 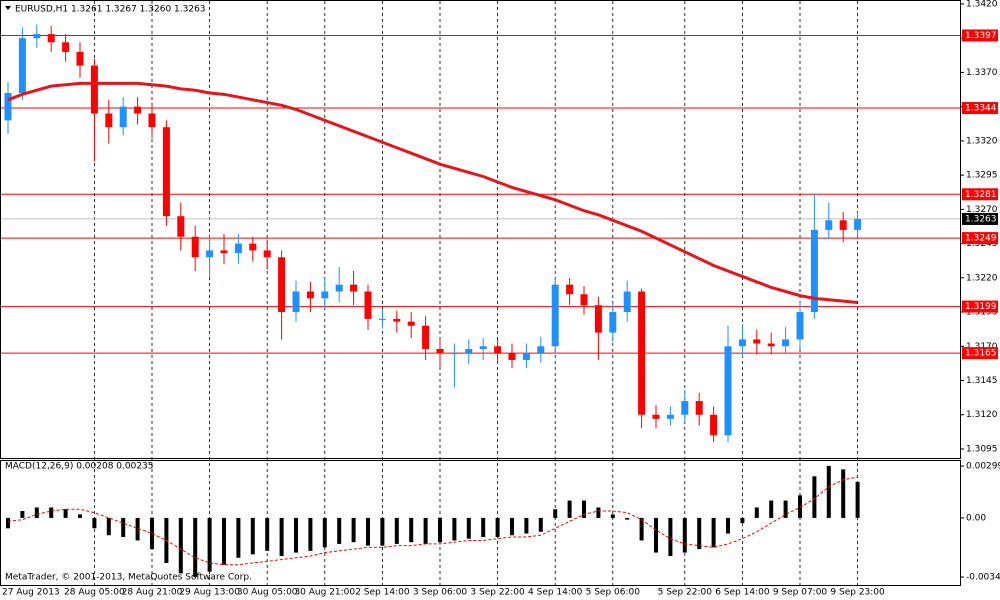 What do you see at coordinates (497, 593) in the screenshot?
I see `time-label: 3 Sep 22:00` at bounding box center [497, 593].